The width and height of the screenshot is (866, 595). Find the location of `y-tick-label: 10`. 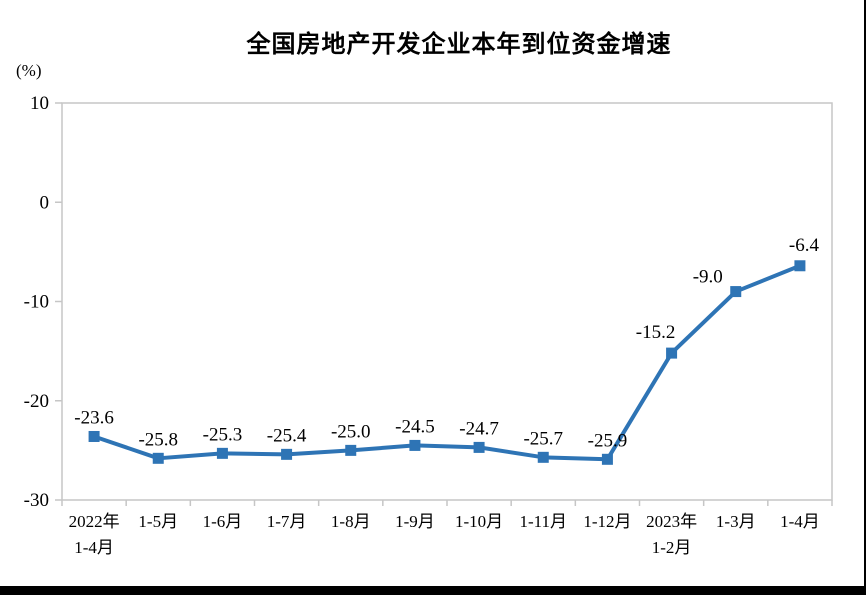

y-tick-label: 10 is located at coordinates (39, 103).